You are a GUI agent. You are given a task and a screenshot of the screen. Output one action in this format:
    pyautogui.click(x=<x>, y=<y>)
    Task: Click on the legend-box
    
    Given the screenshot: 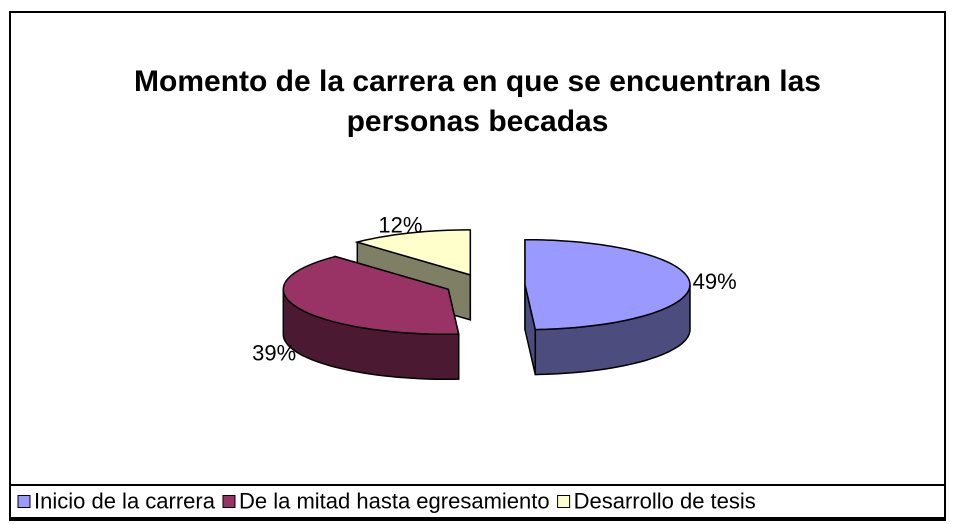 What is the action you would take?
    pyautogui.click(x=477, y=501)
    